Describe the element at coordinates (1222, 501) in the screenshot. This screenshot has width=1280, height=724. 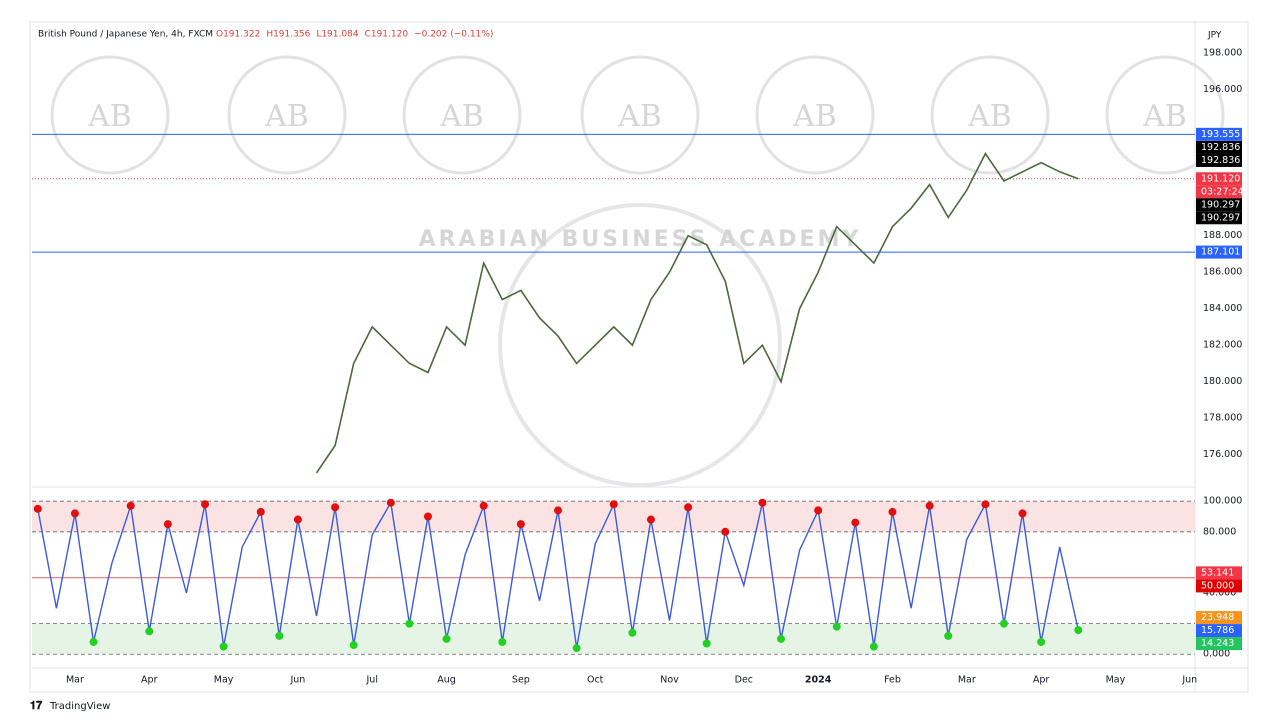
I see `y-tick-label: 100.000` at that location.